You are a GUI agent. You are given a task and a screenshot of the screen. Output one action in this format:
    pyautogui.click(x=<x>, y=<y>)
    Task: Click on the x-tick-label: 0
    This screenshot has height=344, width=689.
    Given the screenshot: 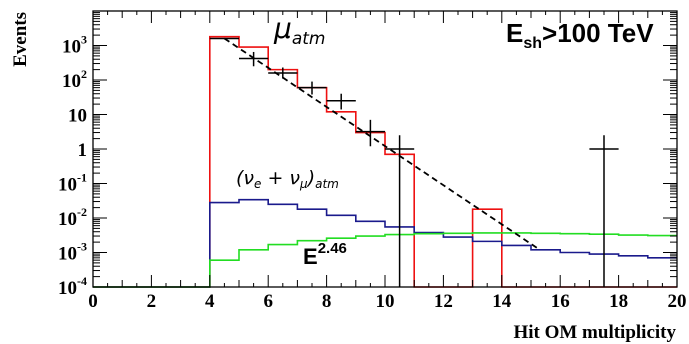 What is the action you would take?
    pyautogui.click(x=93, y=301)
    